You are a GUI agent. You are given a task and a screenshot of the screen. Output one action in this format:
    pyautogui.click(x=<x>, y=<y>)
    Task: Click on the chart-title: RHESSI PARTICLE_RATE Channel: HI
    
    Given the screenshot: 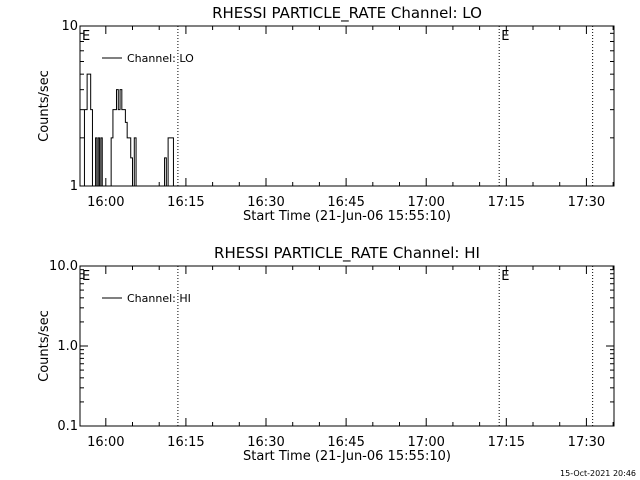 What is the action you would take?
    pyautogui.click(x=347, y=253)
    